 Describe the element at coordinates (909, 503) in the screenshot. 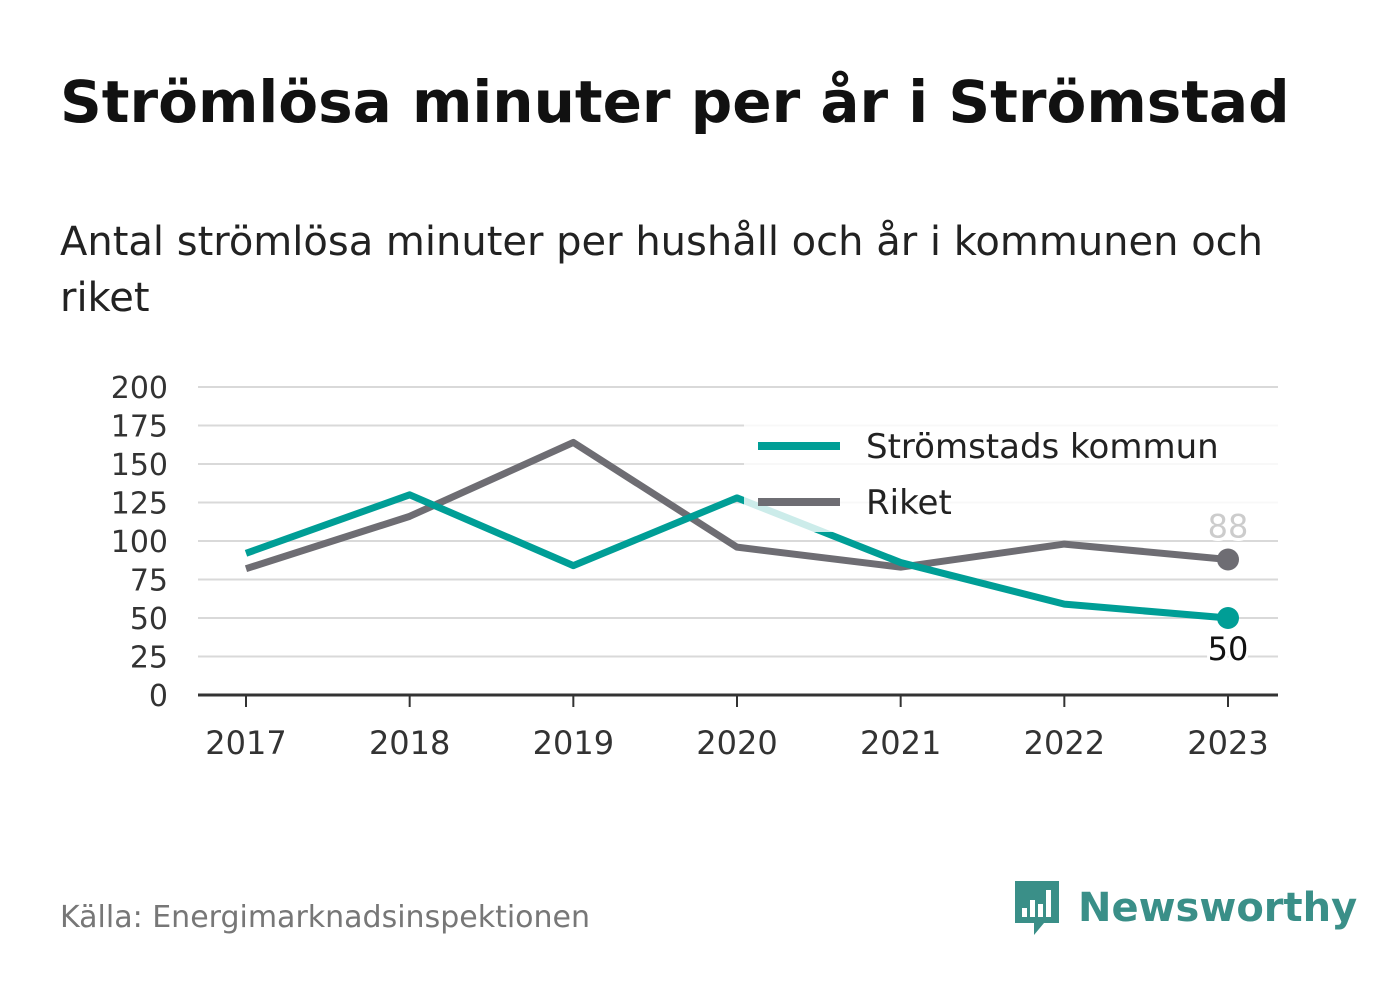

I see `legend-label: Riket` at that location.